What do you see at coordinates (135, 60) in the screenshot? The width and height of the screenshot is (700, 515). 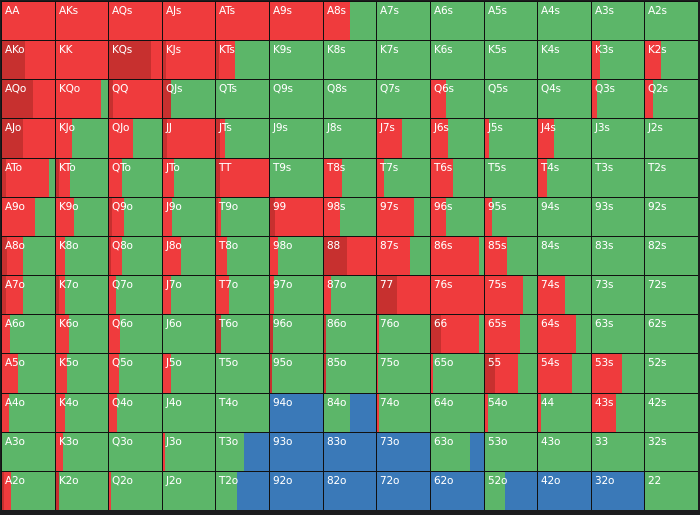 I see `hand-cell-KQs: KQs` at bounding box center [135, 60].